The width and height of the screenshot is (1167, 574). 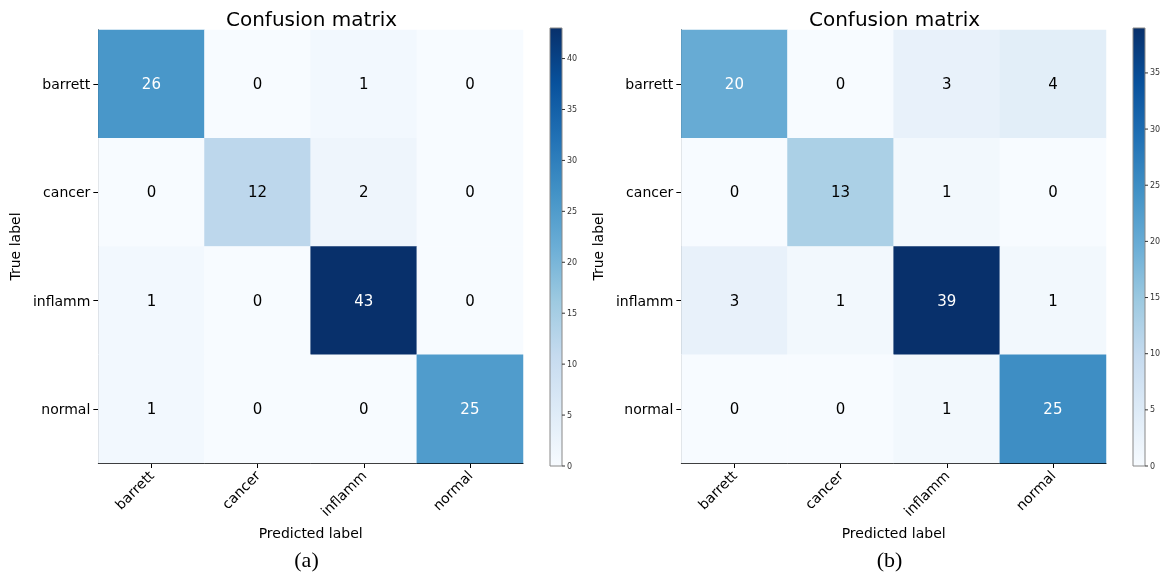 I want to click on color-bar-label: 40, so click(x=572, y=59).